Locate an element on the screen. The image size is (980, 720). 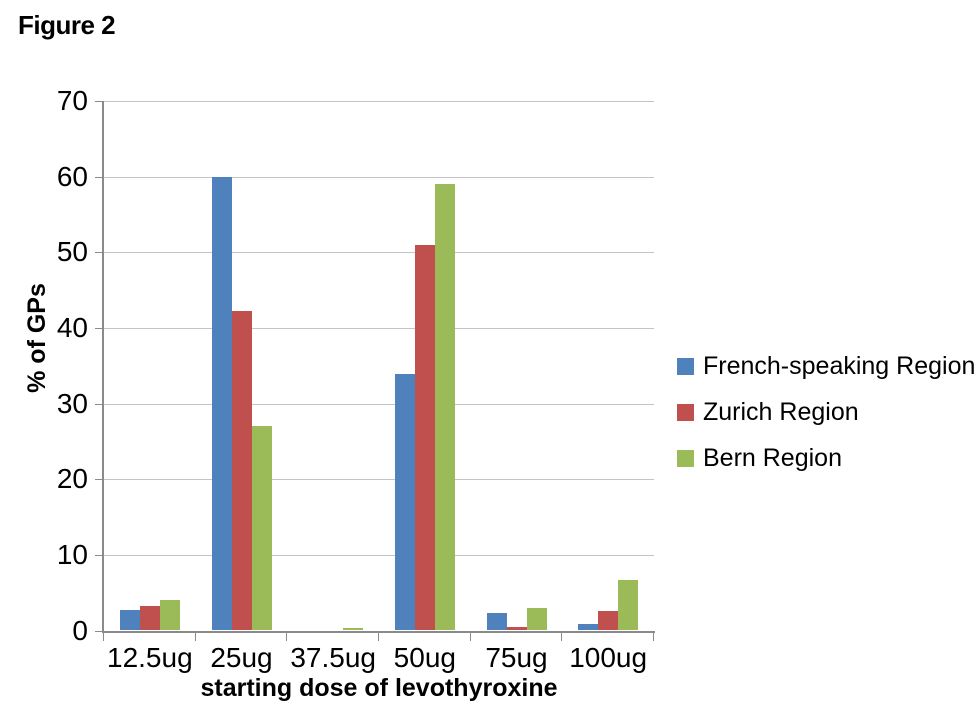
y-tick-label-0: 0 is located at coordinates (80, 630).